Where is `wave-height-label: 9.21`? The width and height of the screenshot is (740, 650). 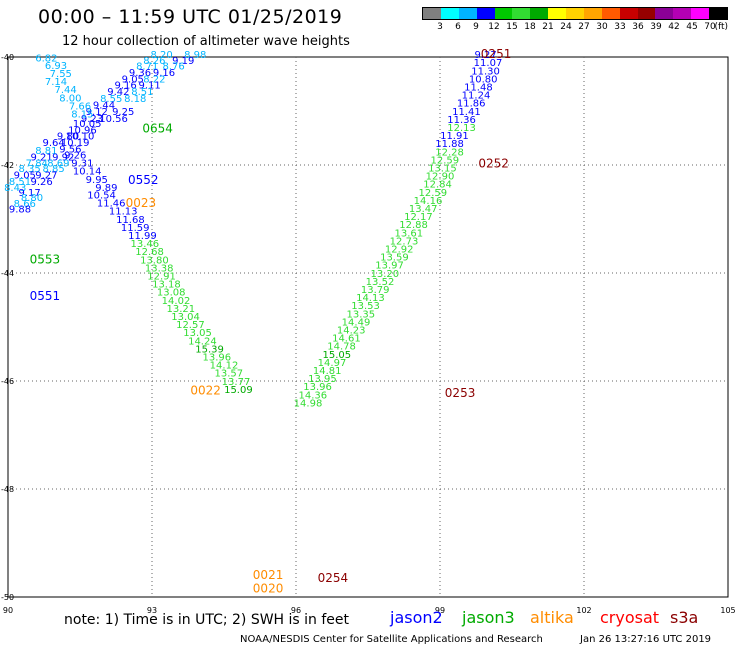
wave-height-label: 9.21 is located at coordinates (41, 158).